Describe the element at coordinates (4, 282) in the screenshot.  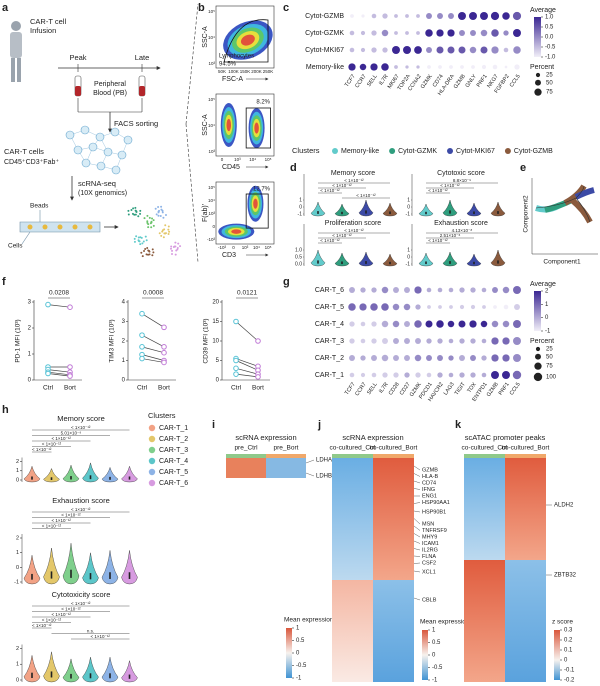
I see `panel-label: f` at that location.